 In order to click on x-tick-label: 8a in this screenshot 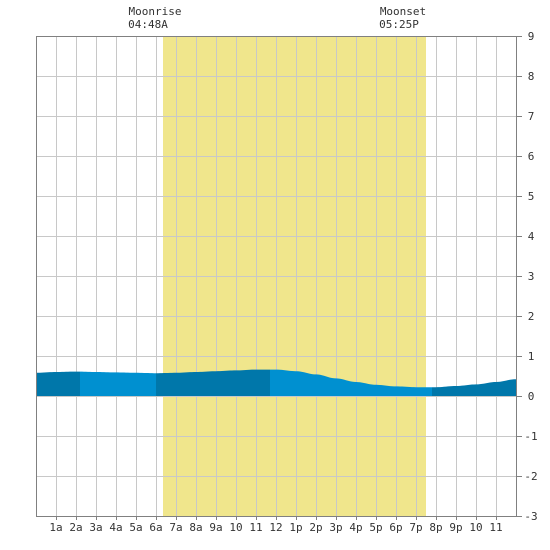, I will do `click(195, 527)`.